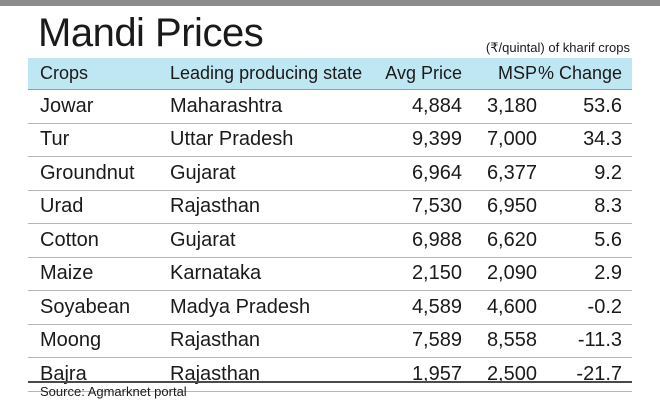 This screenshot has width=660, height=404. What do you see at coordinates (511, 340) in the screenshot?
I see `msp-cell: 8,558` at bounding box center [511, 340].